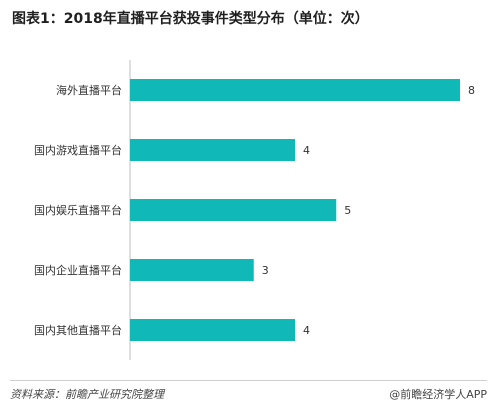 Image resolution: width=497 pixels, height=416 pixels. I want to click on category-label: 国内企业直播平台, so click(78, 270).